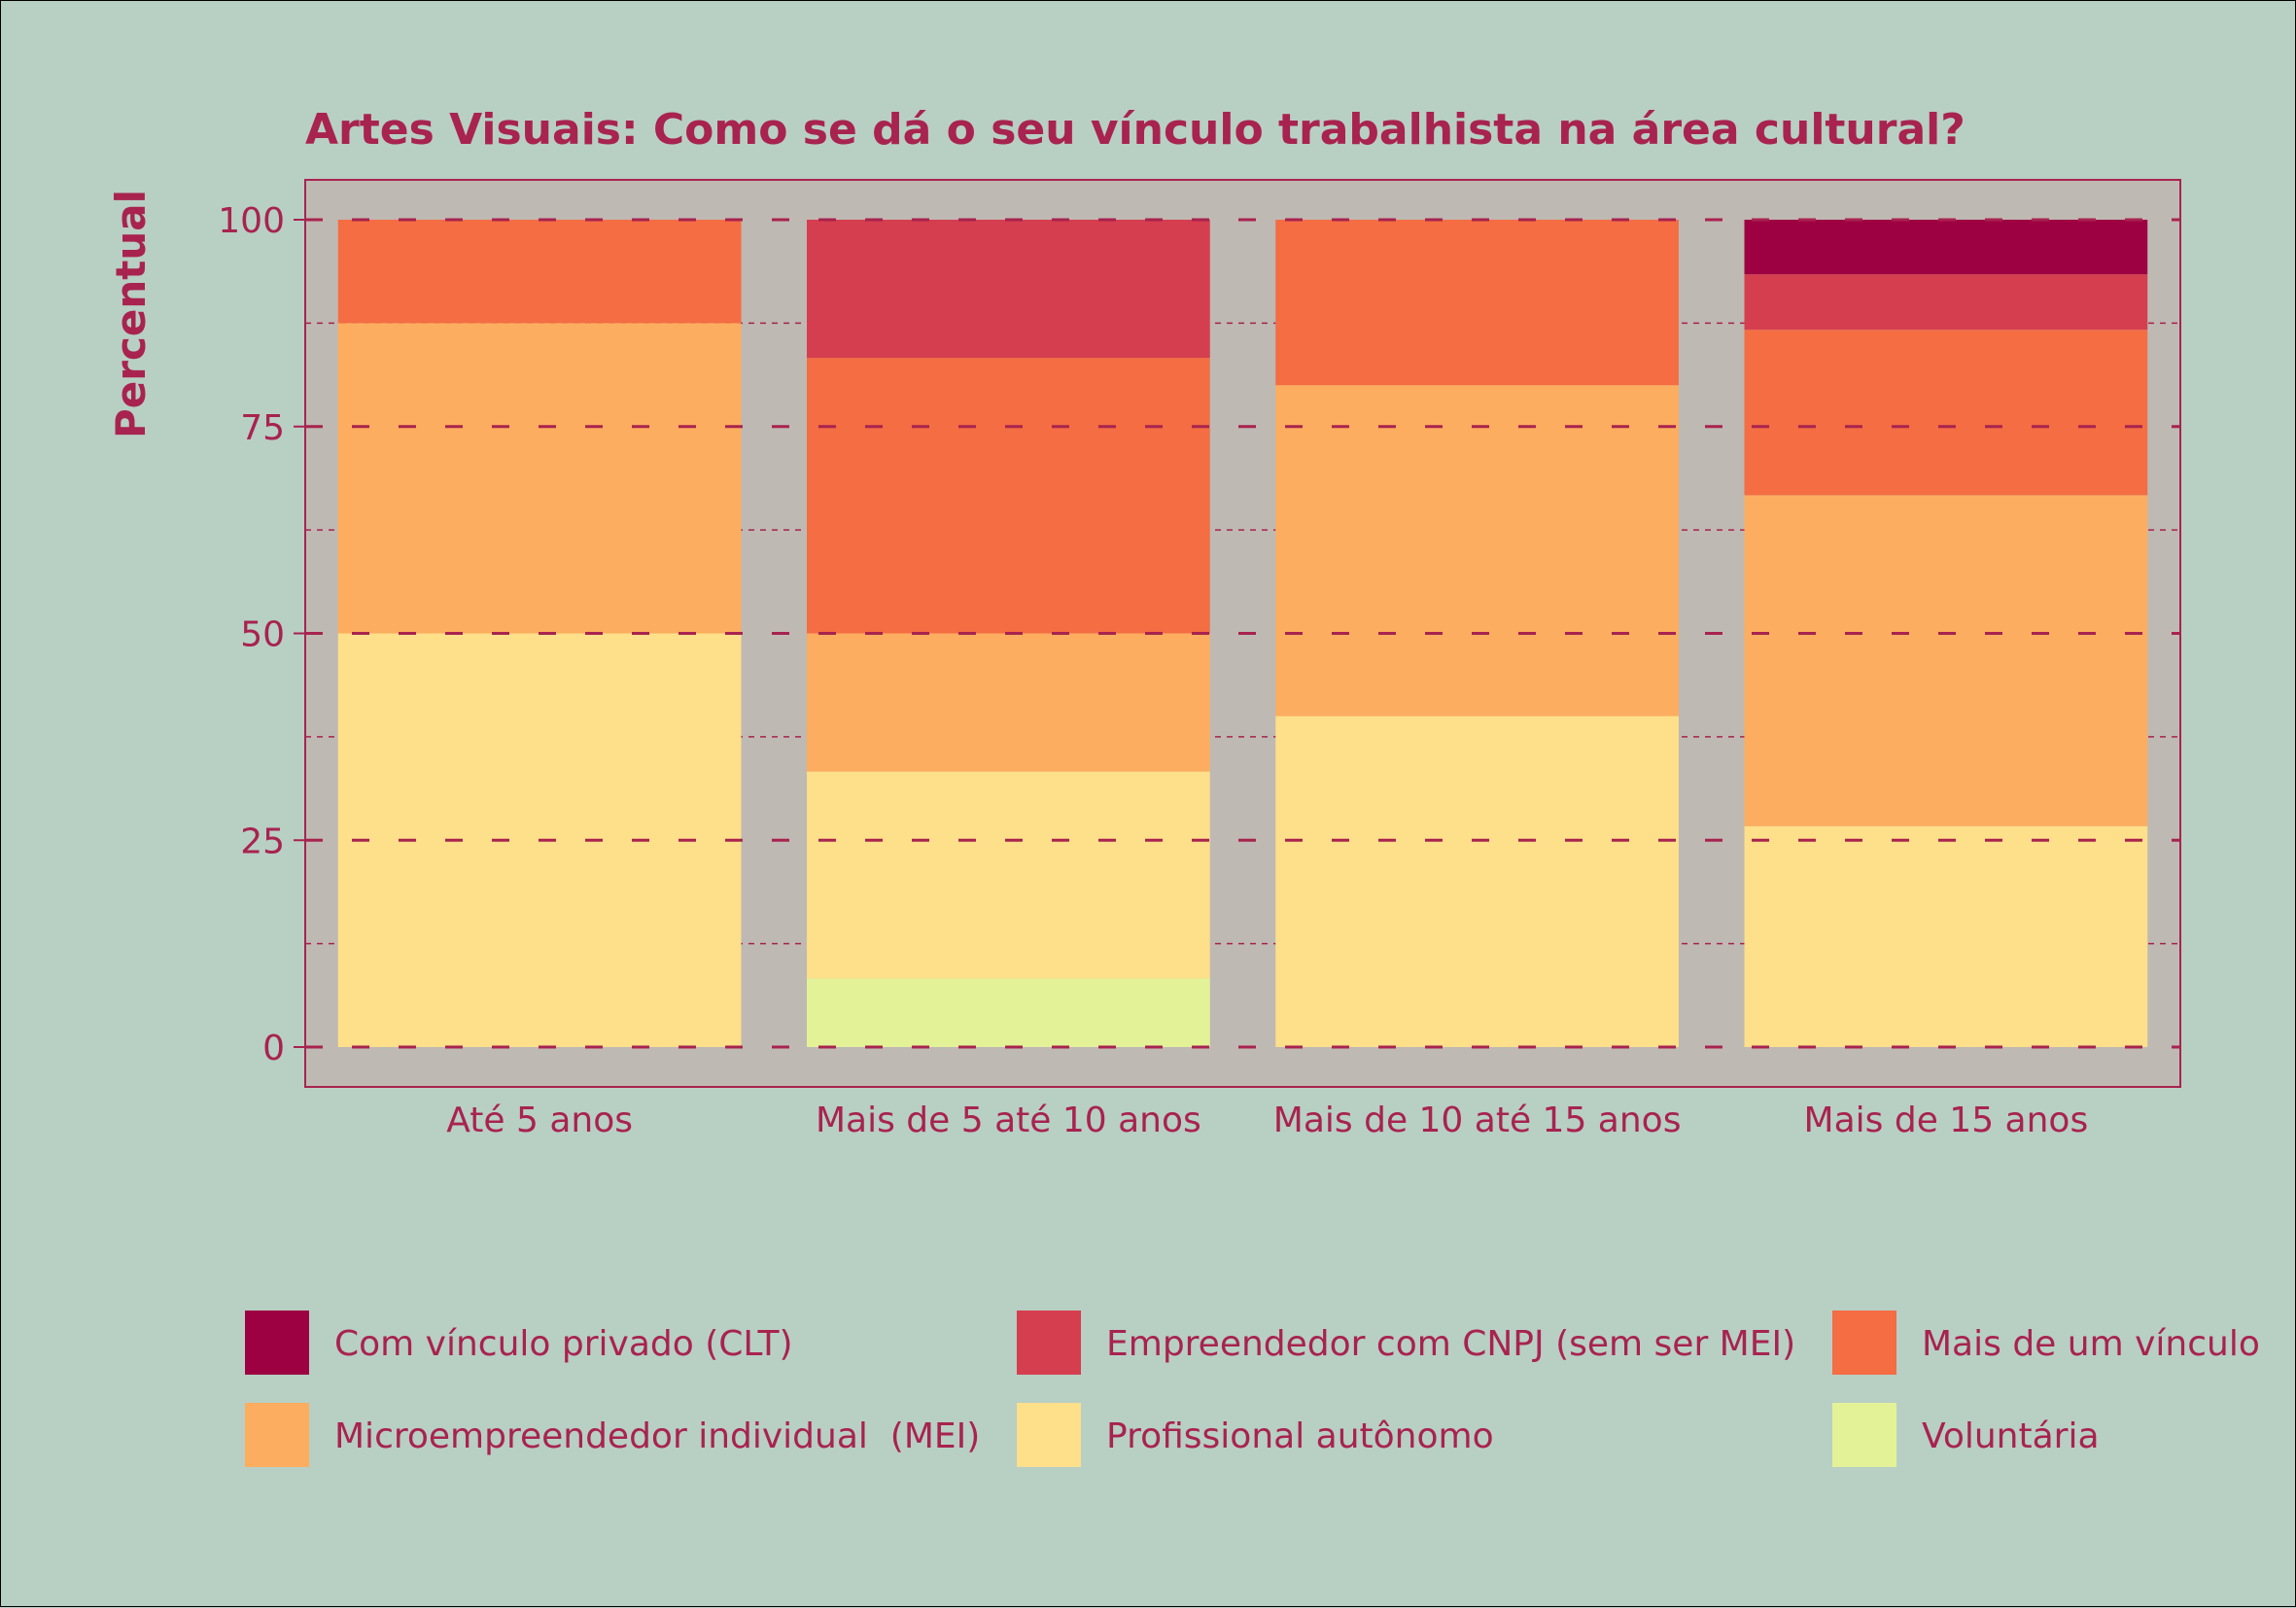  Describe the element at coordinates (262, 841) in the screenshot. I see `y-tick-label: 25` at that location.